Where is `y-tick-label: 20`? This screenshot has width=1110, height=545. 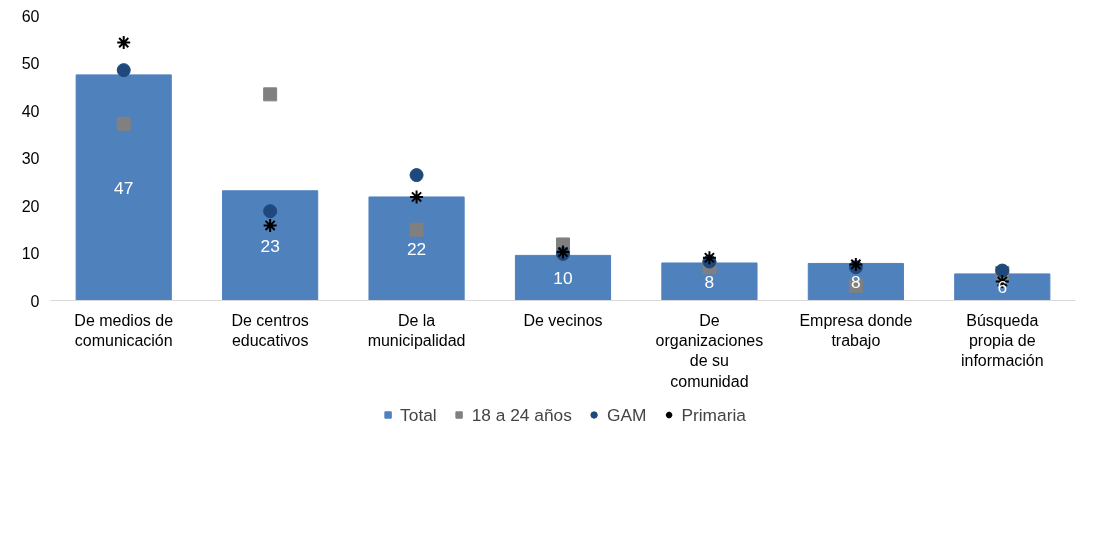 y-tick-label: 20 is located at coordinates (30, 206).